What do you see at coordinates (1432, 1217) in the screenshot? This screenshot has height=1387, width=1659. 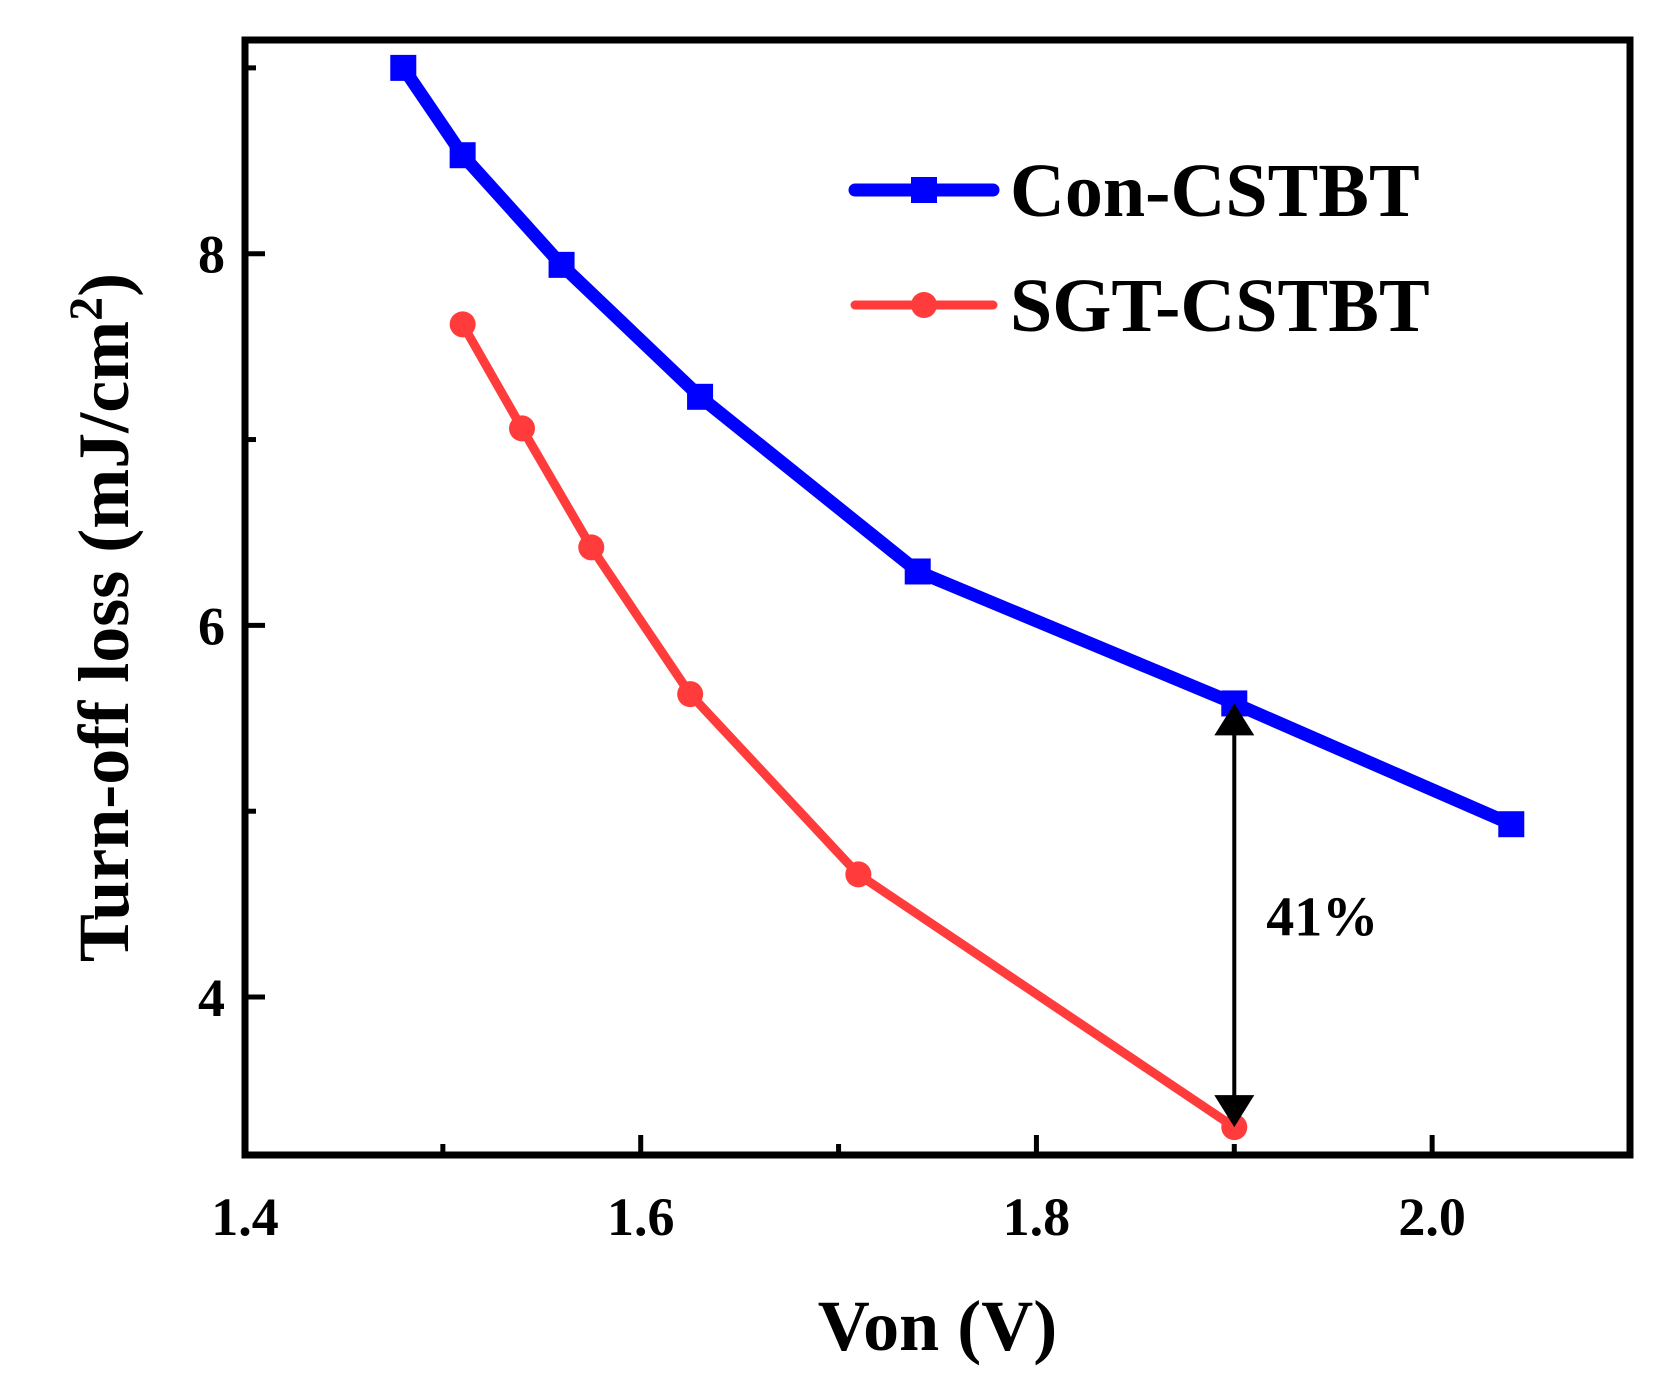 I see `x-tick-label: 2.0` at bounding box center [1432, 1217].